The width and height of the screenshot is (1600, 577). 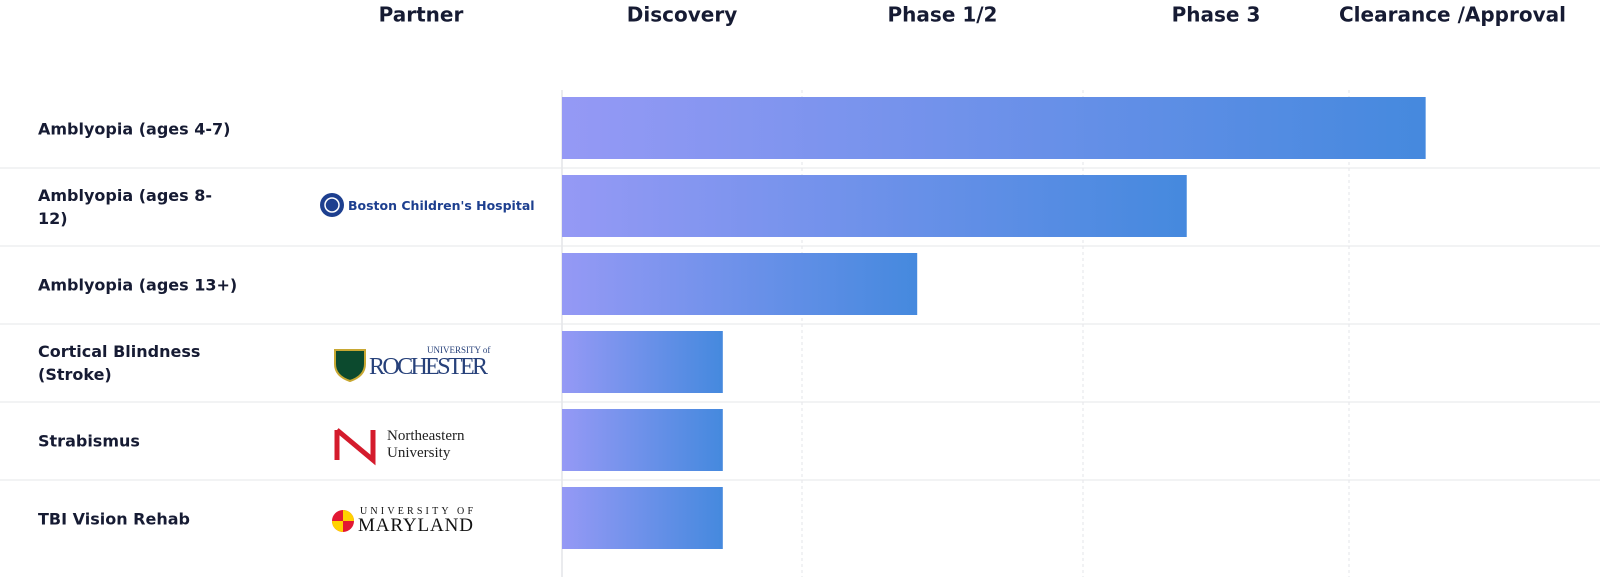 I want to click on partner-name: MARYLAND, so click(x=415, y=525).